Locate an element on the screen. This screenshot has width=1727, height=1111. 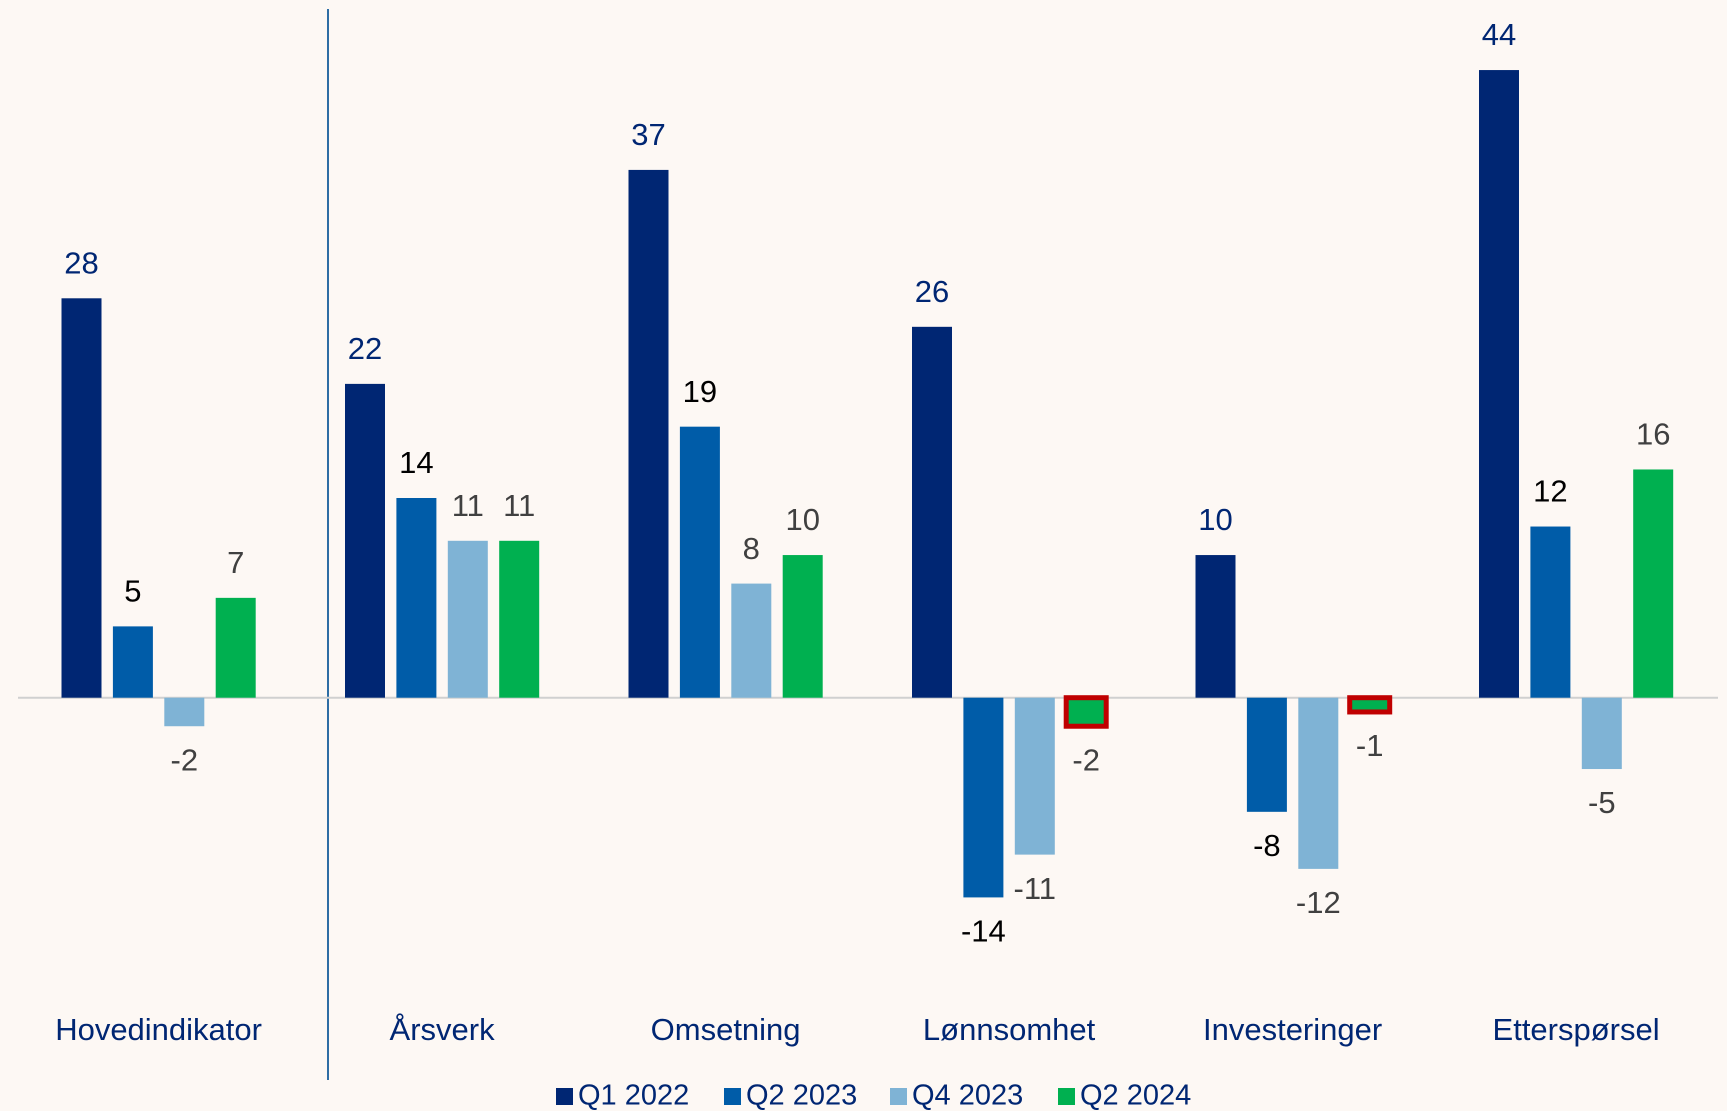
data-label: -12 is located at coordinates (1318, 902).